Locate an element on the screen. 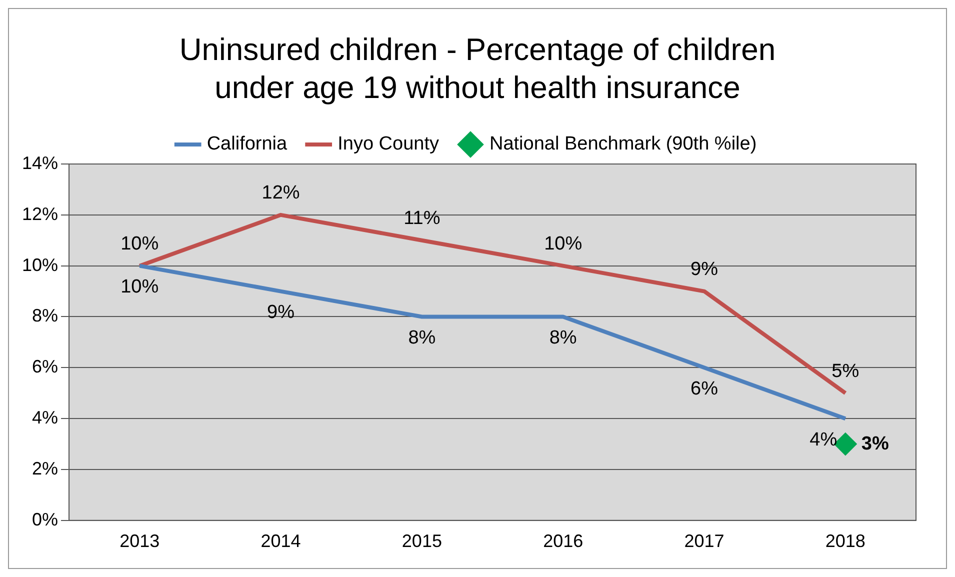 This screenshot has height=577, width=955. x-tick-label: 2014 is located at coordinates (280, 541).